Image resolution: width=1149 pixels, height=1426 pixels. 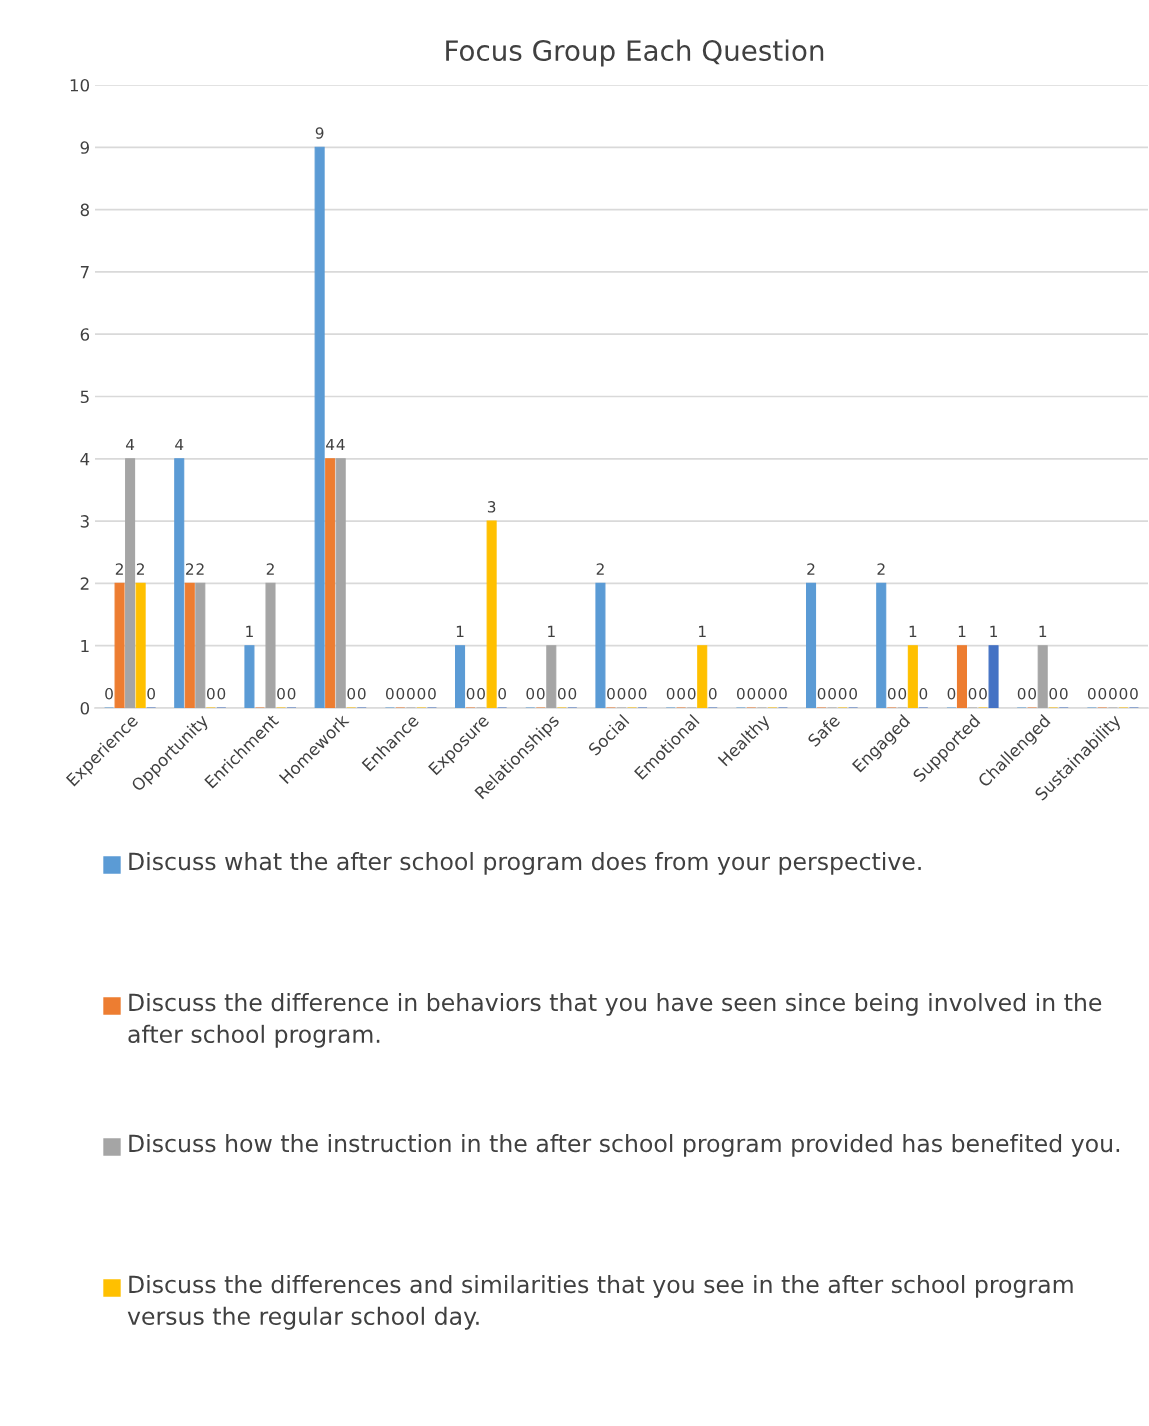 What do you see at coordinates (491, 507) in the screenshot?
I see `data-label: 3` at bounding box center [491, 507].